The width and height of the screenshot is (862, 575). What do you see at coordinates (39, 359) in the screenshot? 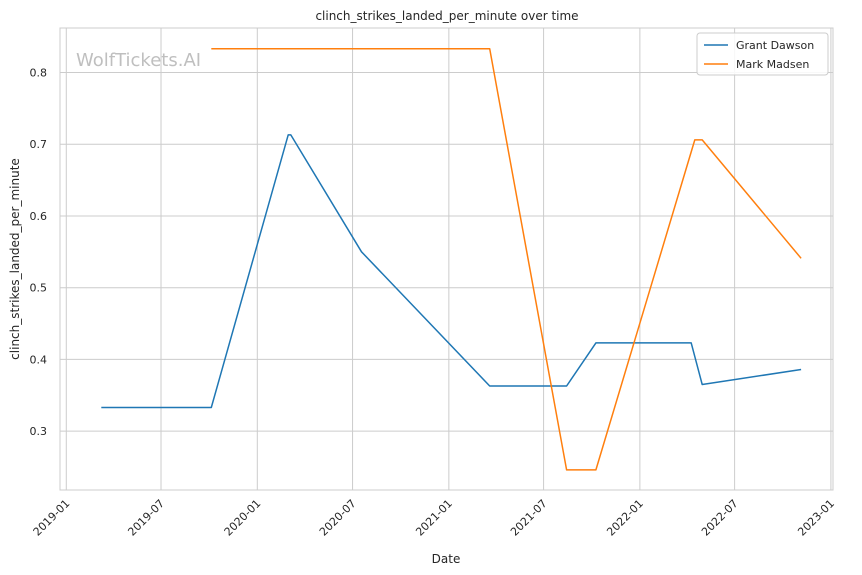
I see `y-tick-label: 0.4` at bounding box center [39, 359].